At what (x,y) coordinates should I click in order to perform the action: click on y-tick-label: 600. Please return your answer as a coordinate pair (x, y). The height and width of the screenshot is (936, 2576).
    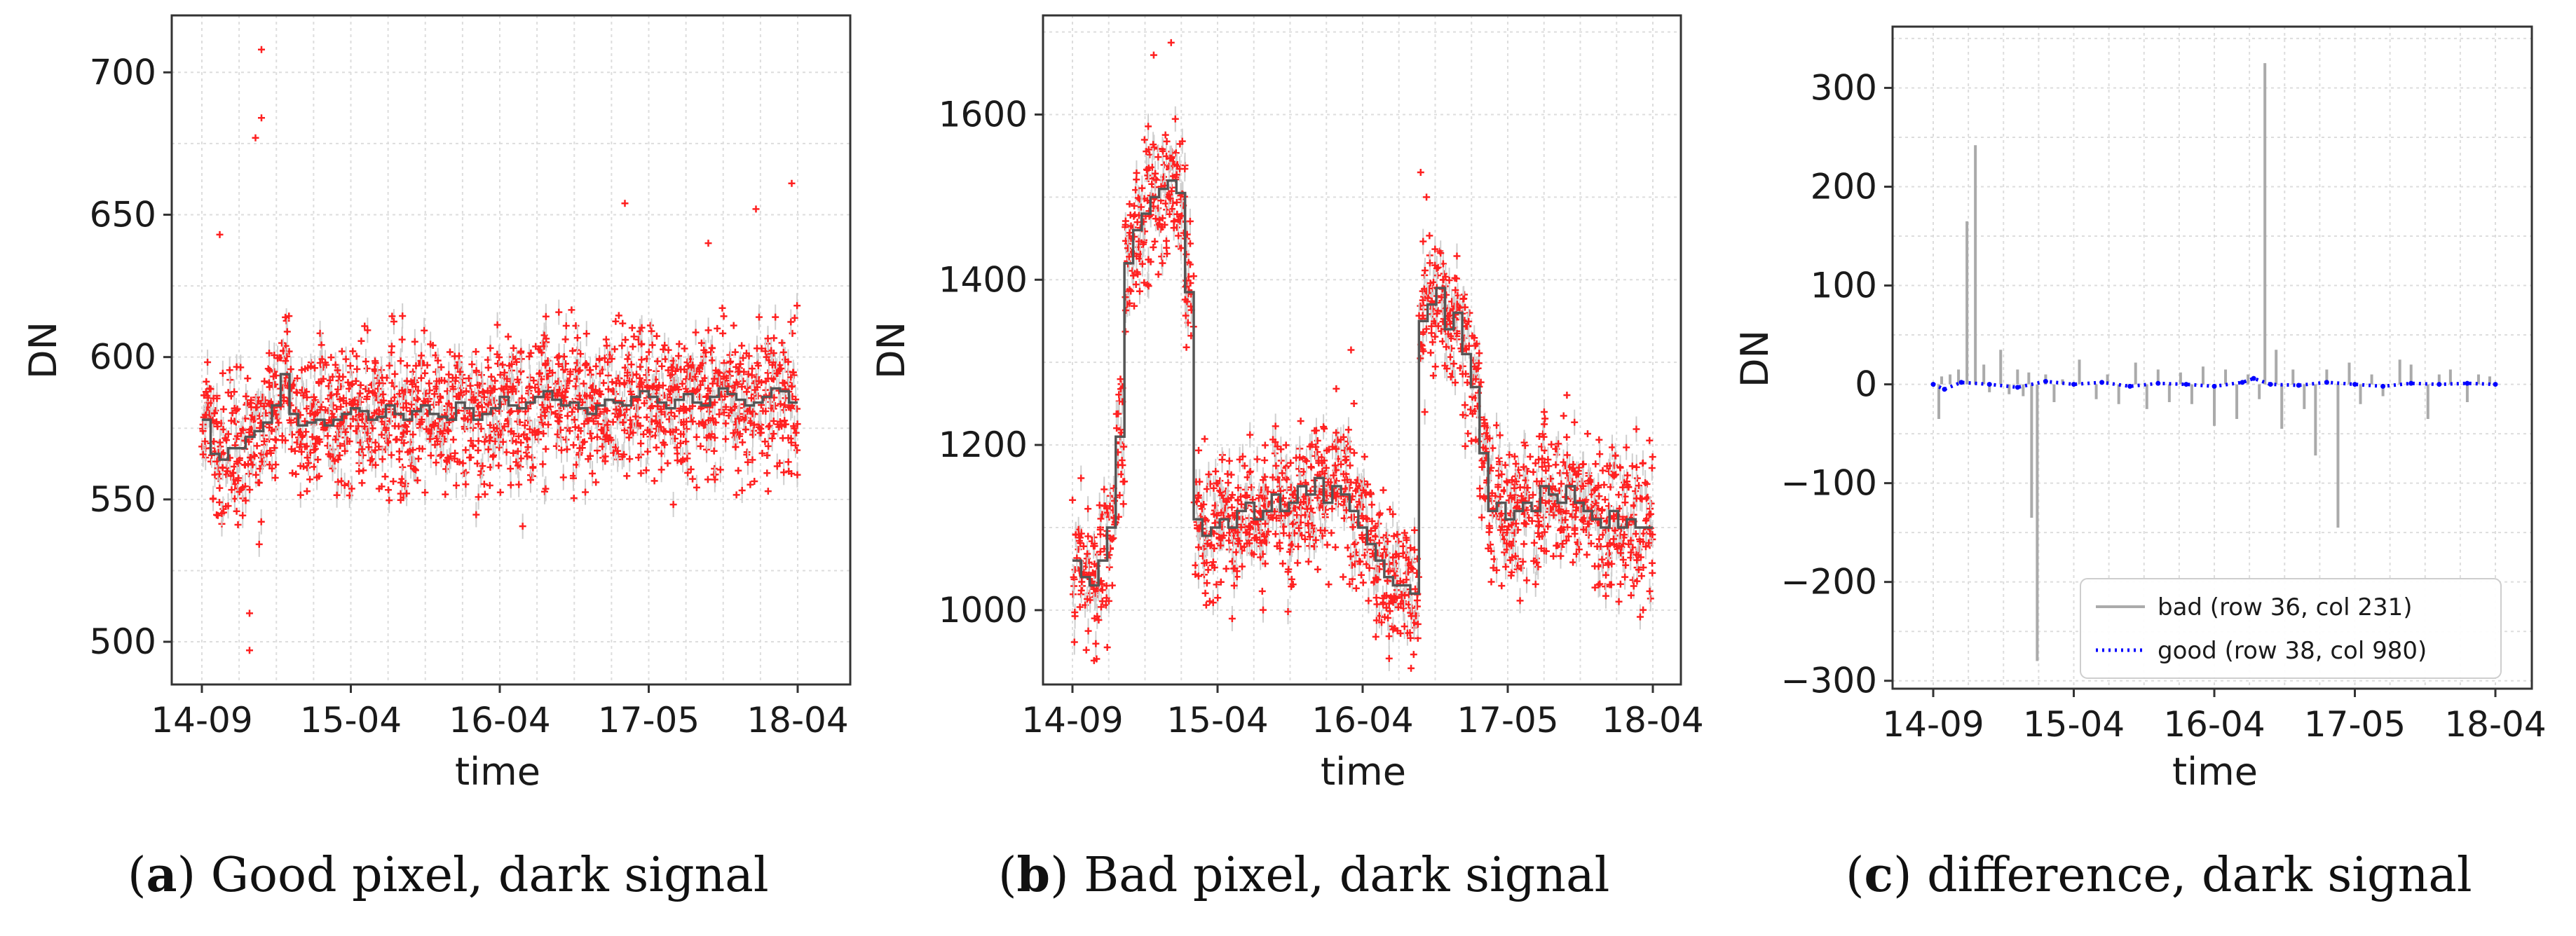
    Looking at the image, I should click on (123, 357).